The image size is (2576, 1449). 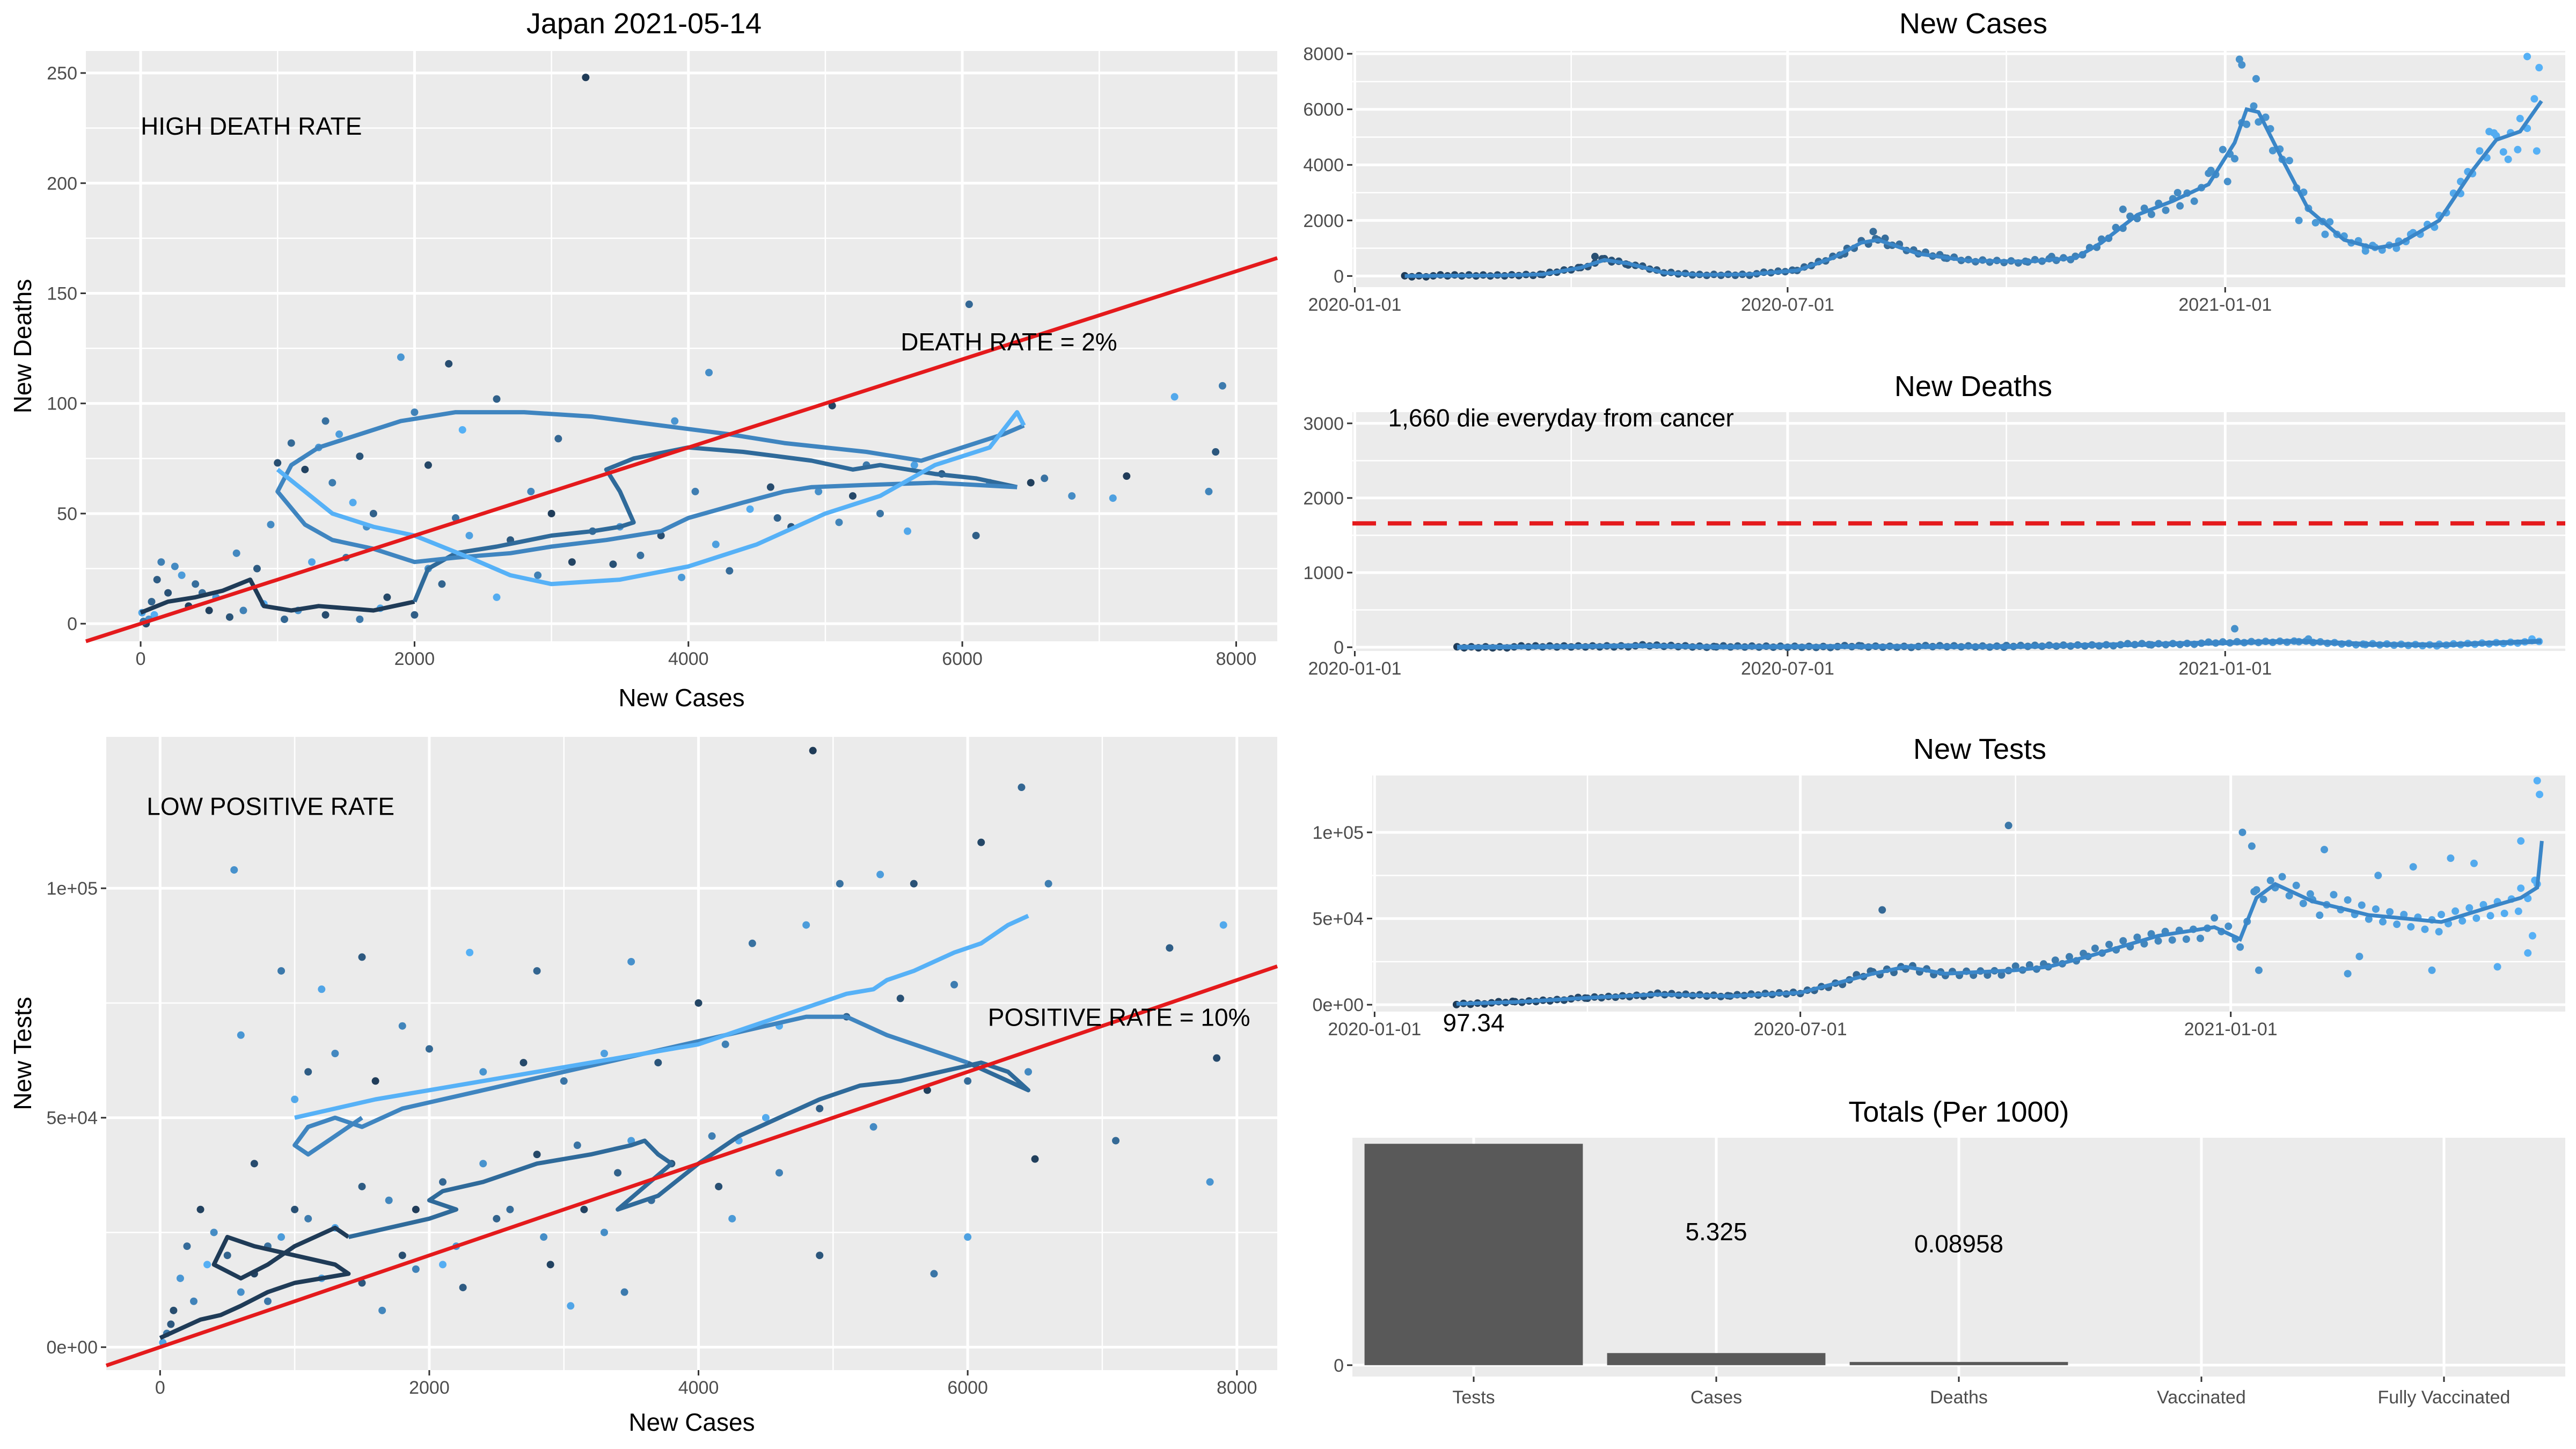 What do you see at coordinates (967, 1388) in the screenshot?
I see `x-tick-label: 6000` at bounding box center [967, 1388].